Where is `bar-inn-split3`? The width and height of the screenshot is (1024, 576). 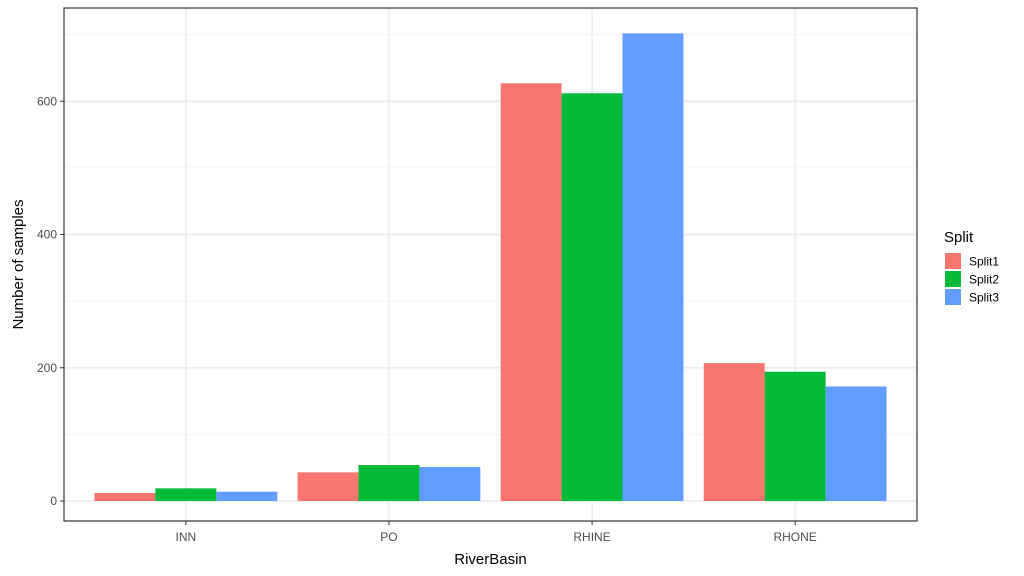
bar-inn-split3 is located at coordinates (247, 496).